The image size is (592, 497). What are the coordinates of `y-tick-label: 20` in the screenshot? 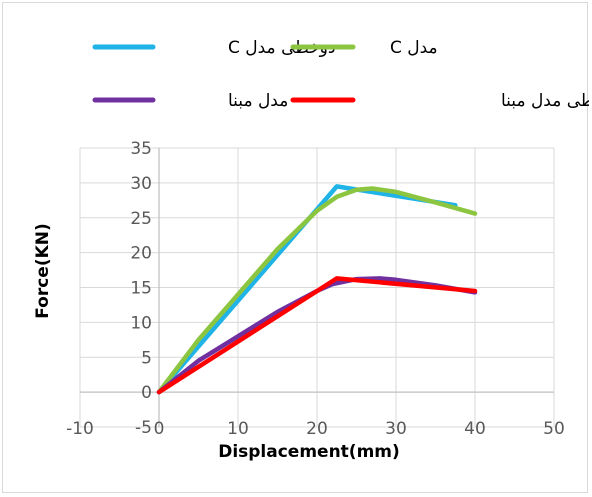 It's located at (141, 254).